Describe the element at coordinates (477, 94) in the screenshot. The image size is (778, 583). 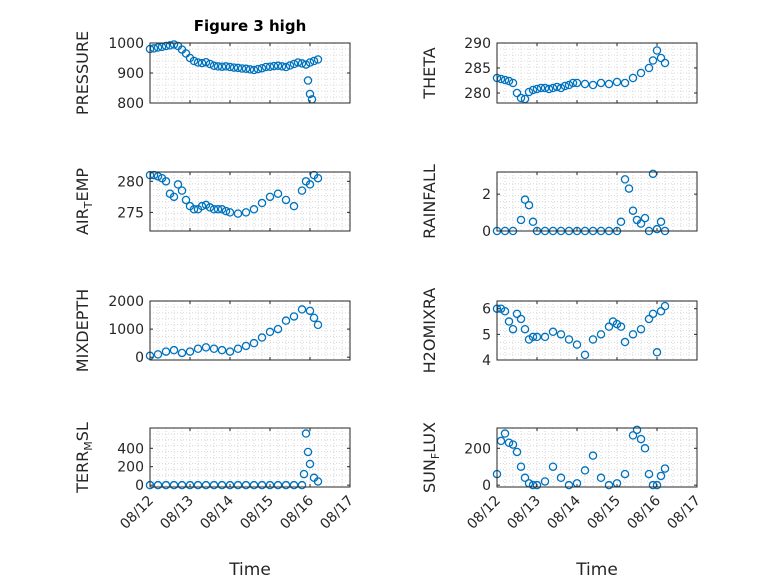
I see `y-tick-label: 280` at that location.